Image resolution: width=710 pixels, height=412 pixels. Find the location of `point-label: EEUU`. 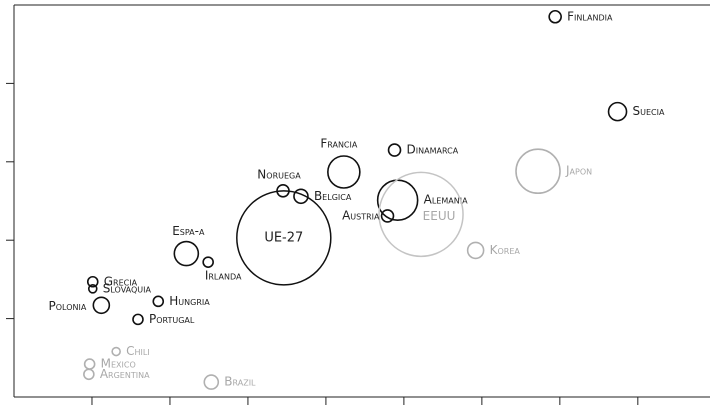

point-label: EEUU is located at coordinates (439, 216).